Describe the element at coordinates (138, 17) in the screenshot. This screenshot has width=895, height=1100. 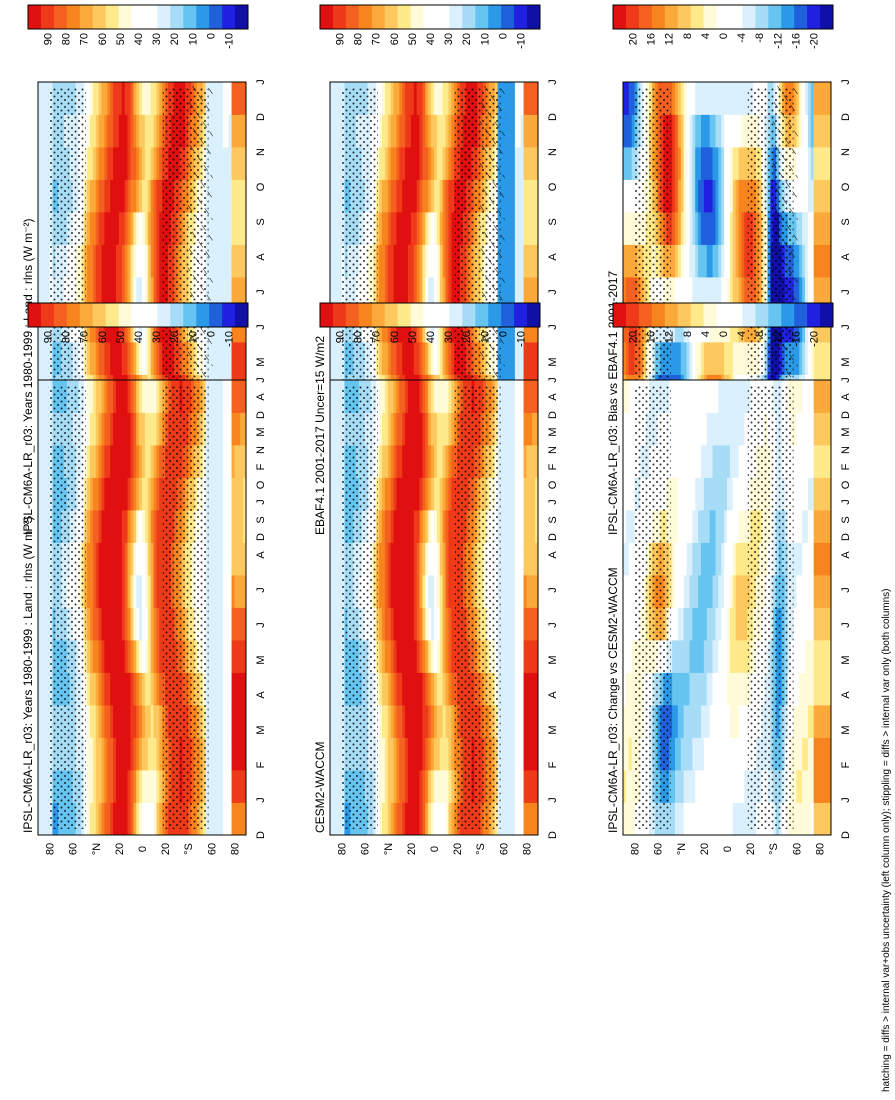
I see `colorbar-frame` at that location.